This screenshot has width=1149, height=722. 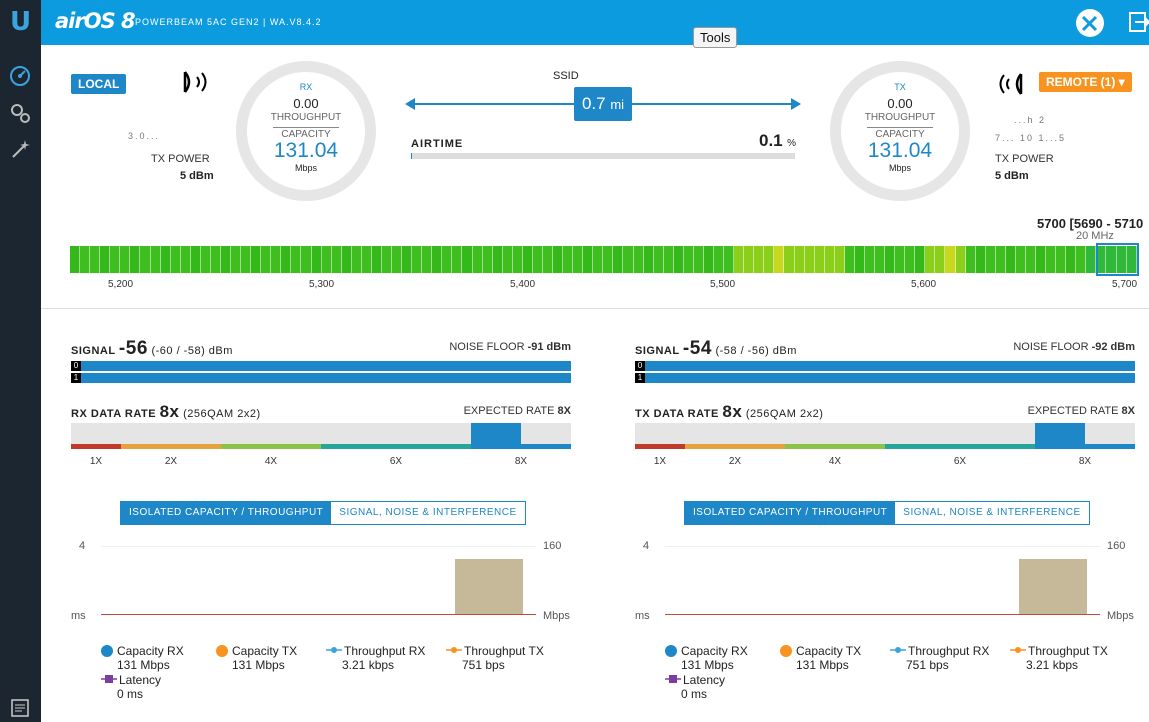 I want to click on tools-icon, so click(x=1090, y=23).